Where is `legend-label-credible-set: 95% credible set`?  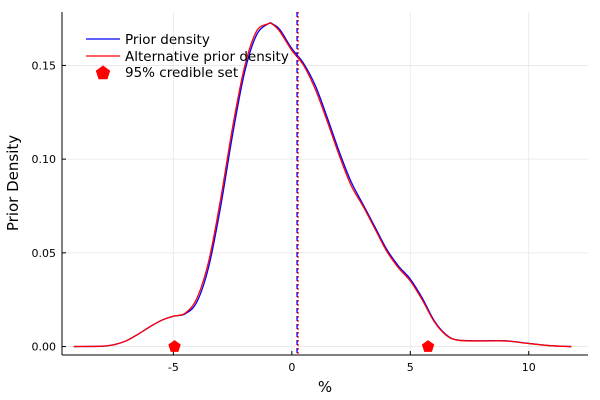 legend-label-credible-set: 95% credible set is located at coordinates (181, 73).